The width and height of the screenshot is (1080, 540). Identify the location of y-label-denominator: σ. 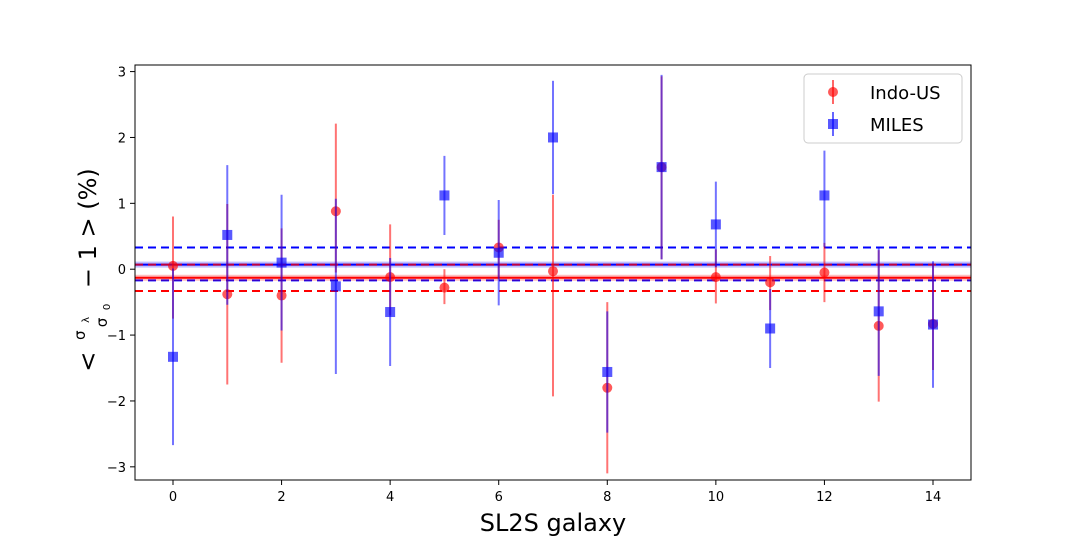
(102, 322).